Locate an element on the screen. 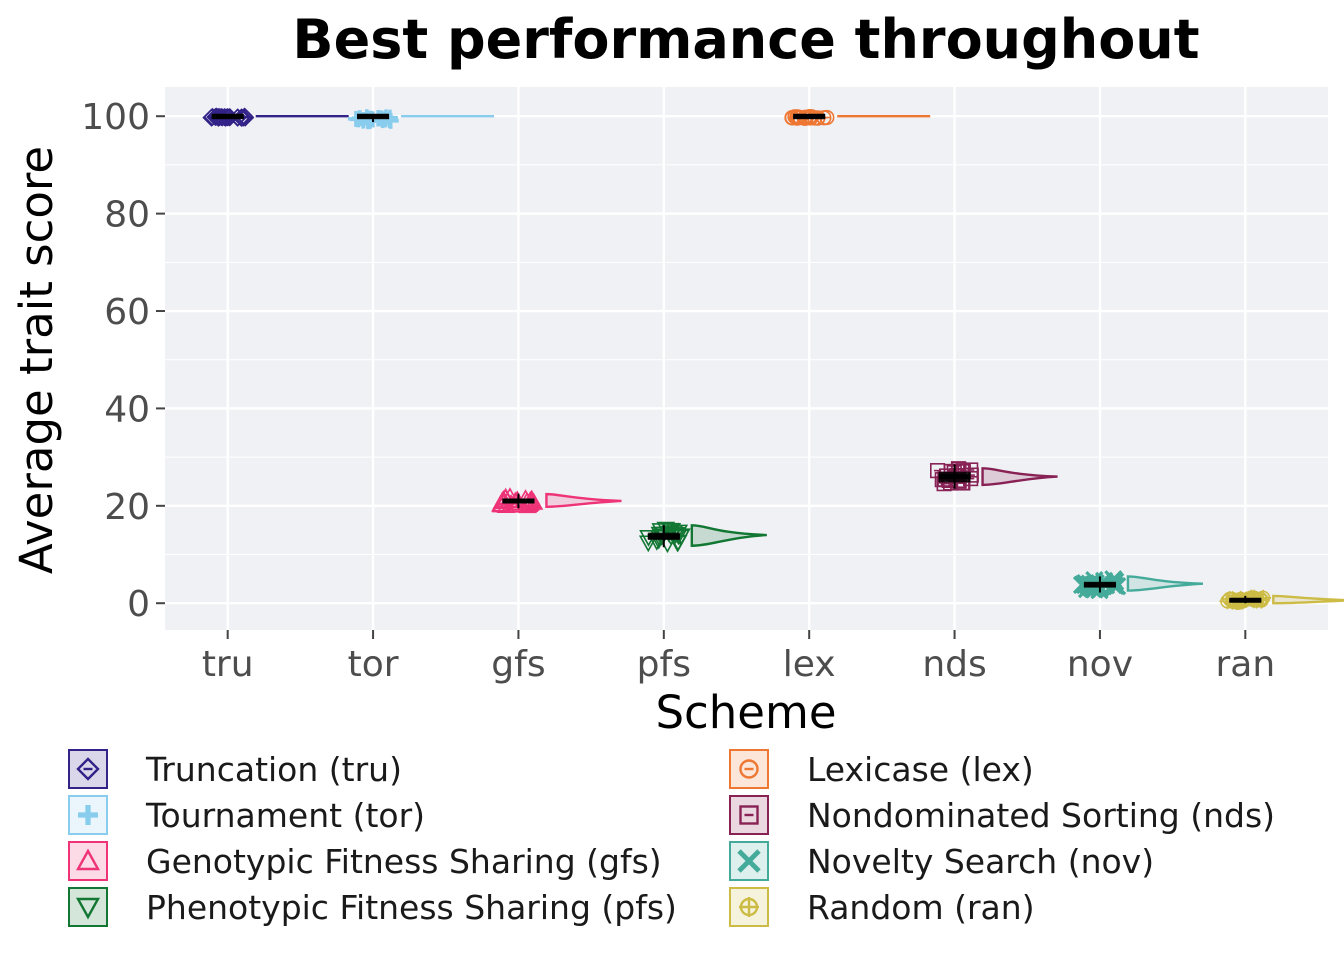  legend-item-tor: Tournament (tor) is located at coordinates (246, 815).